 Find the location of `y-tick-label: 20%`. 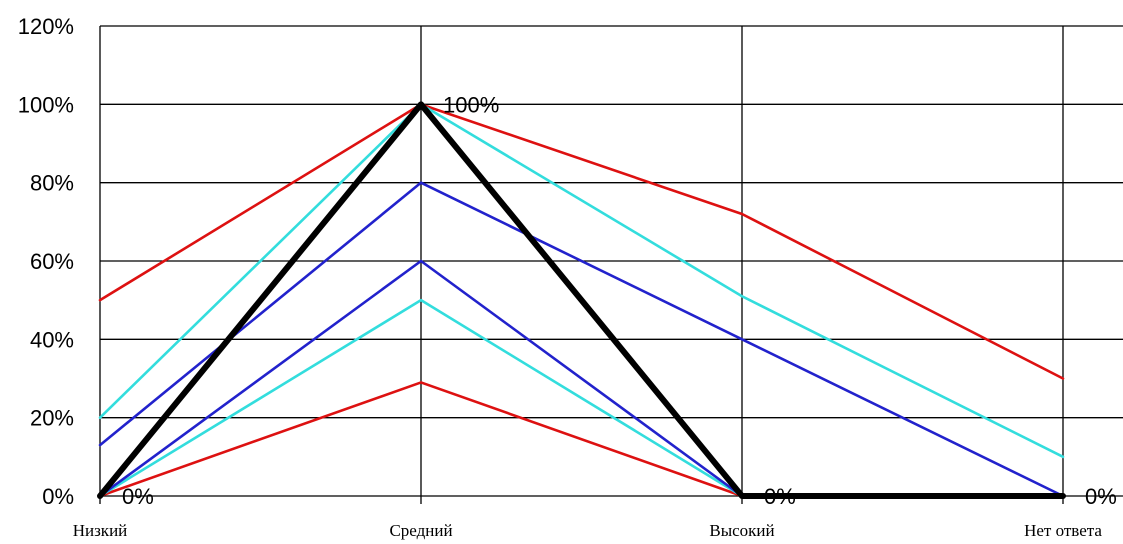

y-tick-label: 20% is located at coordinates (52, 418).